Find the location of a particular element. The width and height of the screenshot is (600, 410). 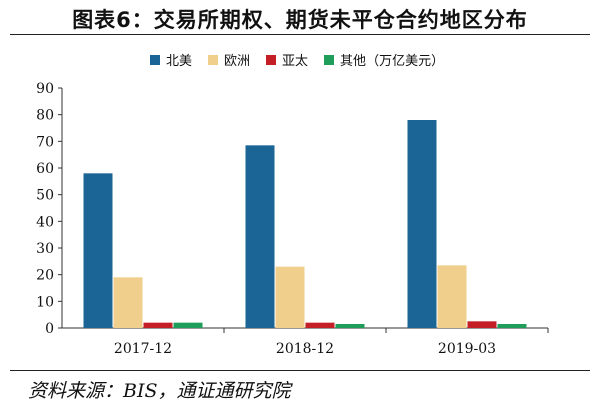

legend-item-europe: 欧洲 is located at coordinates (229, 59).